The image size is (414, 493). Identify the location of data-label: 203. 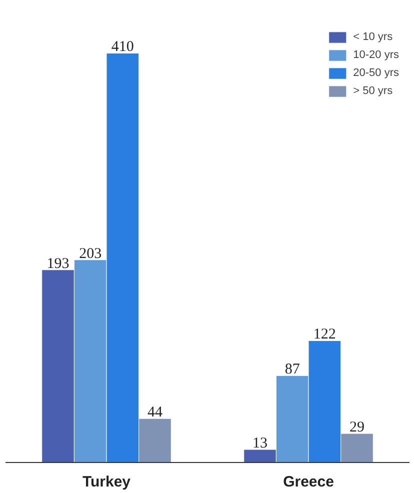
(90, 254).